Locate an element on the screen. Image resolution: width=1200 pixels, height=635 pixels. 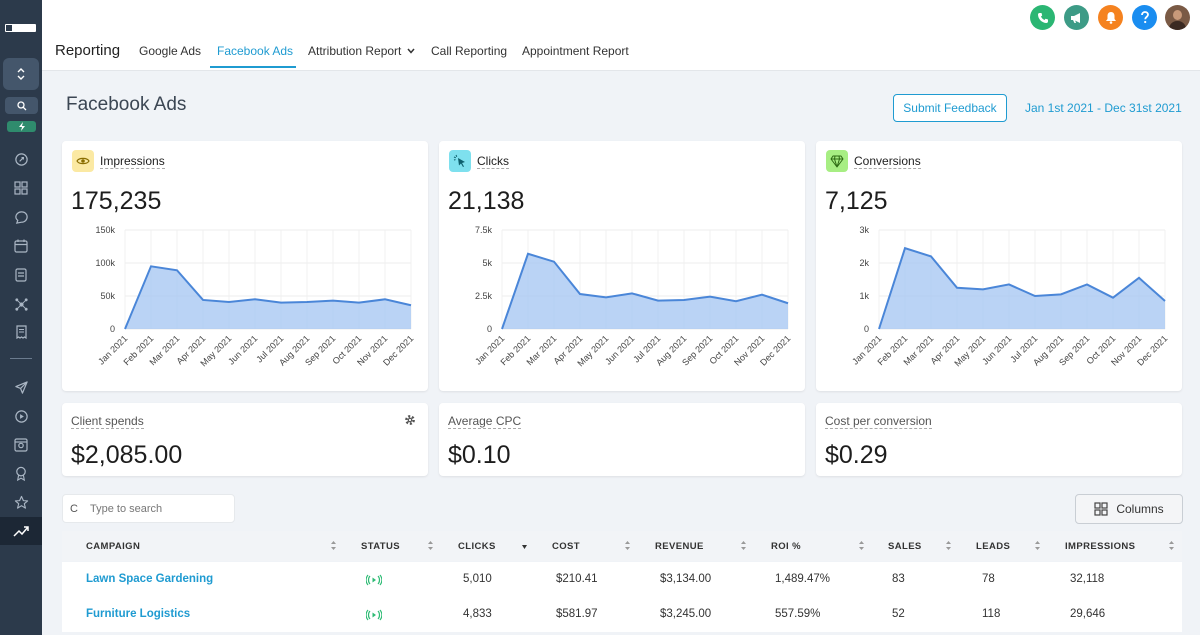
sidebar-item-reputation is located at coordinates (21, 473).